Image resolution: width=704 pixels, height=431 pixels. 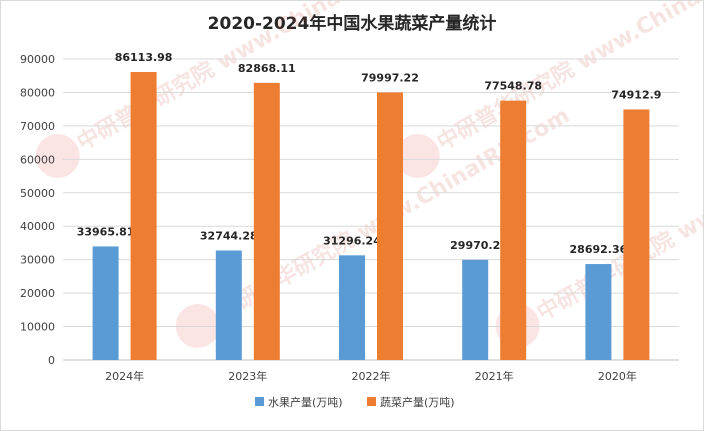 What do you see at coordinates (37, 92) in the screenshot?
I see `y-tick-label: 80000` at bounding box center [37, 92].